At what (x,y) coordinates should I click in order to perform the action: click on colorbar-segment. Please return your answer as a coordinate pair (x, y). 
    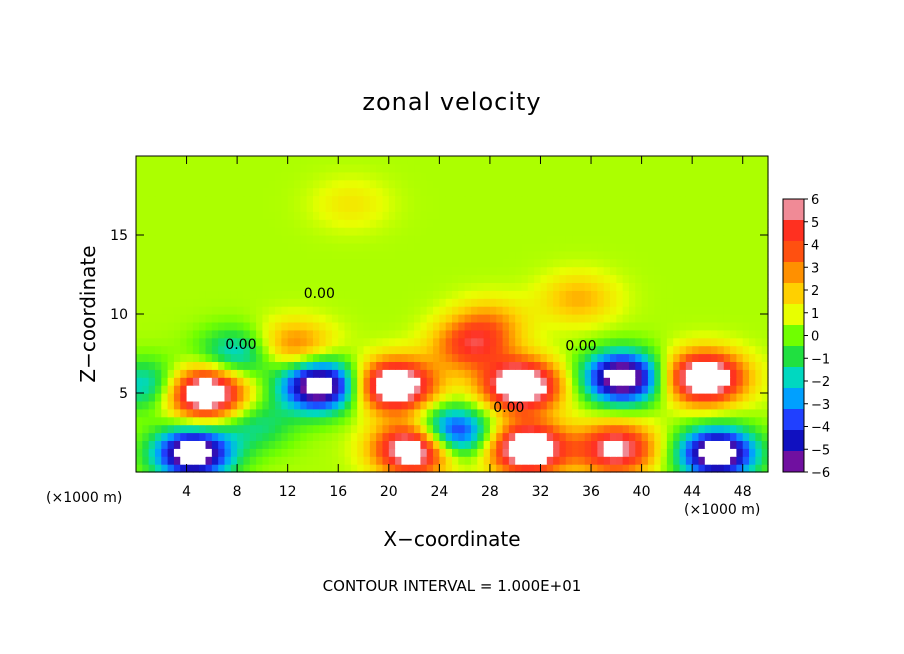
    Looking at the image, I should click on (793, 273).